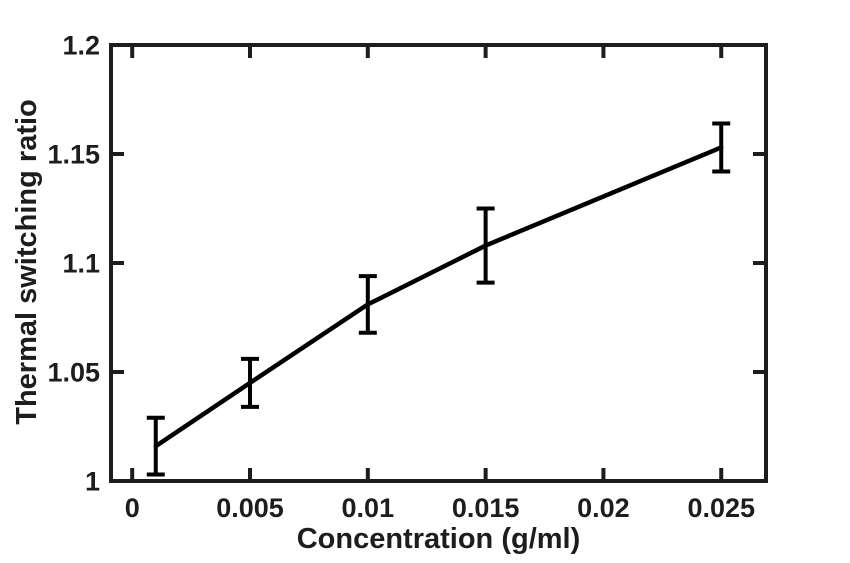 The image size is (850, 563). I want to click on y-tick-label: 1.2, so click(81, 46).